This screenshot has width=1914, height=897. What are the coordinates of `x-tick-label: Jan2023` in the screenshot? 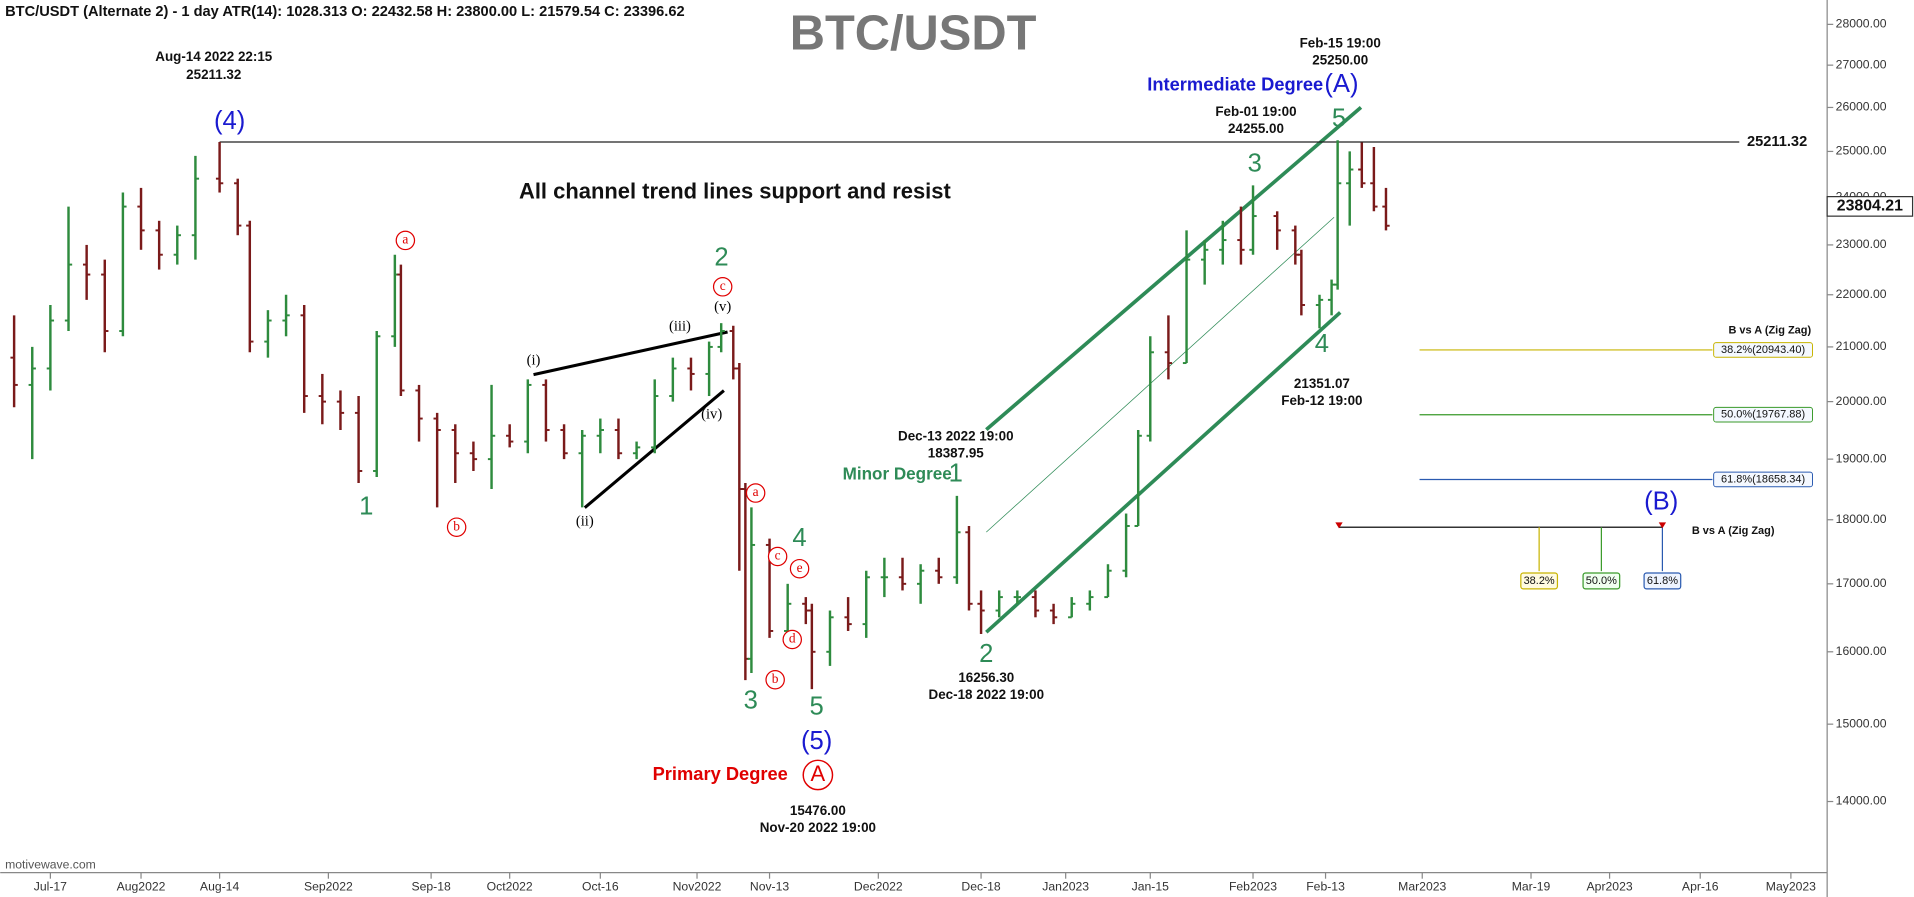 It's located at (1065, 886).